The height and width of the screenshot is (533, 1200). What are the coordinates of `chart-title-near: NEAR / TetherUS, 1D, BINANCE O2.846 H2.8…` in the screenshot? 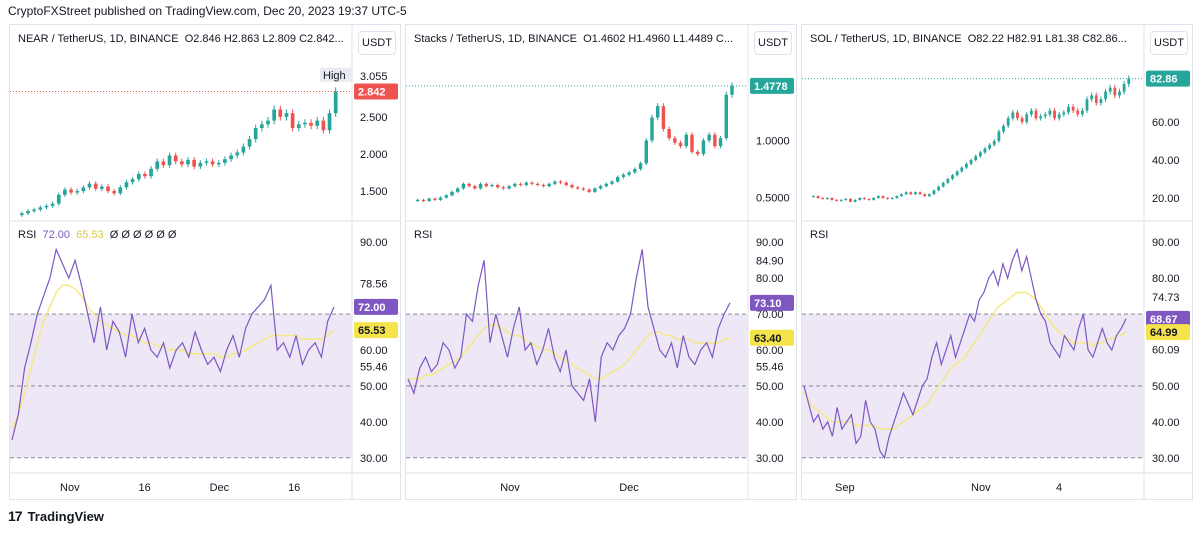 It's located at (181, 39).